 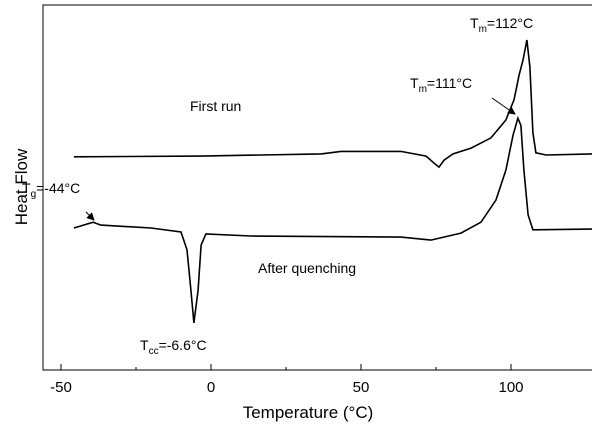 I want to click on y-axis-label: Heat Flow, so click(x=21, y=186).